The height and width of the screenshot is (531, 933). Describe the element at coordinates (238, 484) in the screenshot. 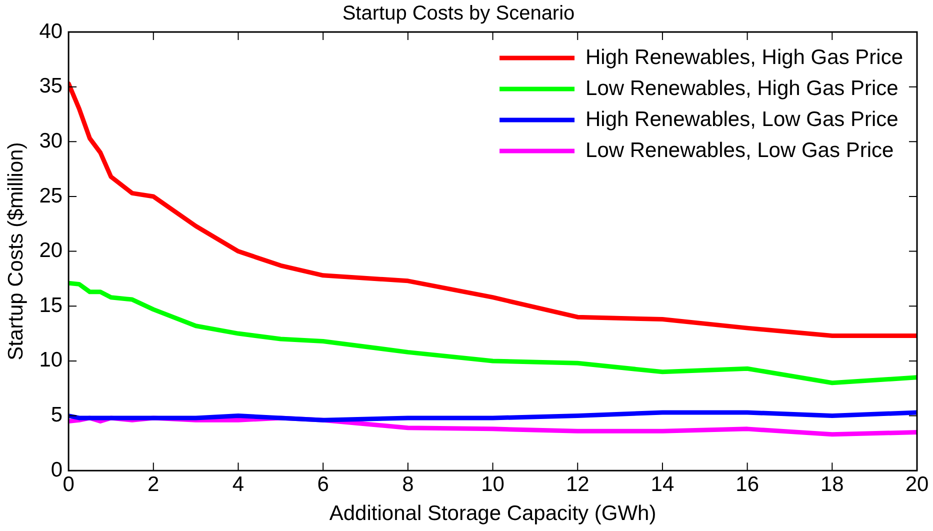

I see `x-tick-label: 4` at that location.